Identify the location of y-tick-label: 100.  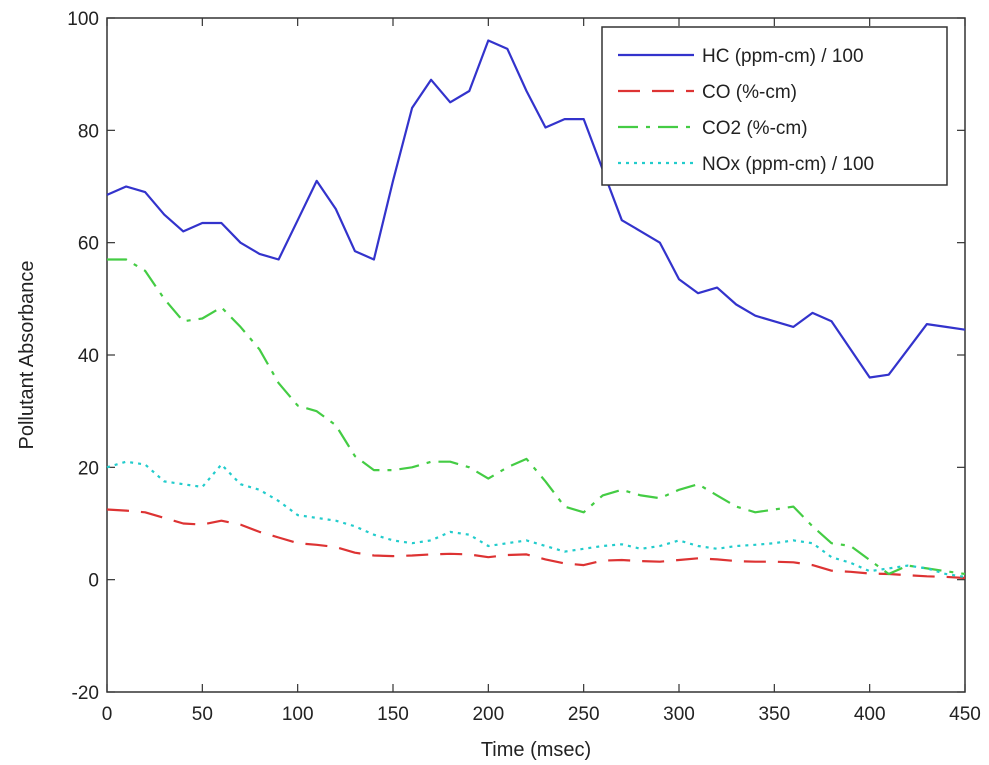
(83, 19).